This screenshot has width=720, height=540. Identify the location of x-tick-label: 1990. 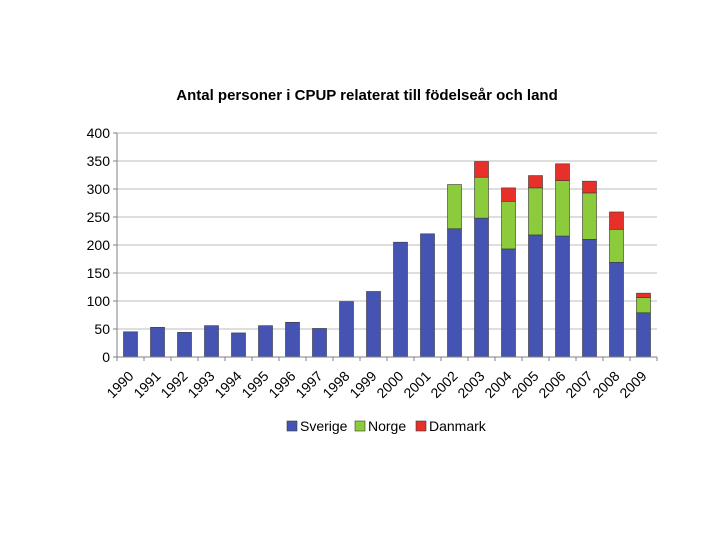
(119, 384).